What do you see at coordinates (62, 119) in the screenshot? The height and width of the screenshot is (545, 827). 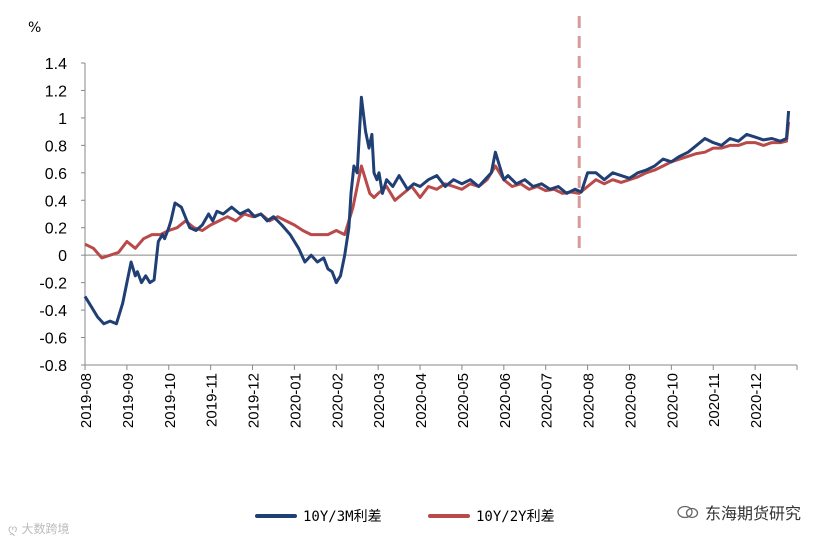 I see `y-tick-label: 1` at bounding box center [62, 119].